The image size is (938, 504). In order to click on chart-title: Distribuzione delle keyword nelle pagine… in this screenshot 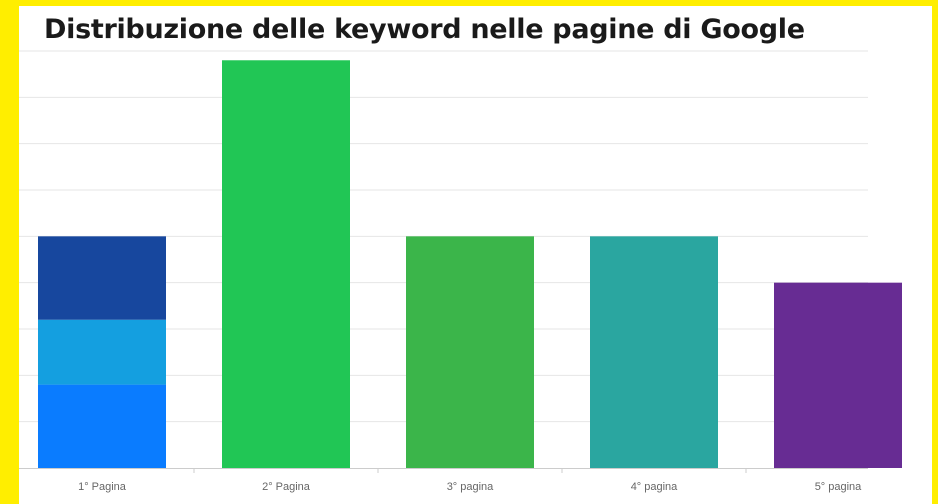, I will do `click(424, 29)`.